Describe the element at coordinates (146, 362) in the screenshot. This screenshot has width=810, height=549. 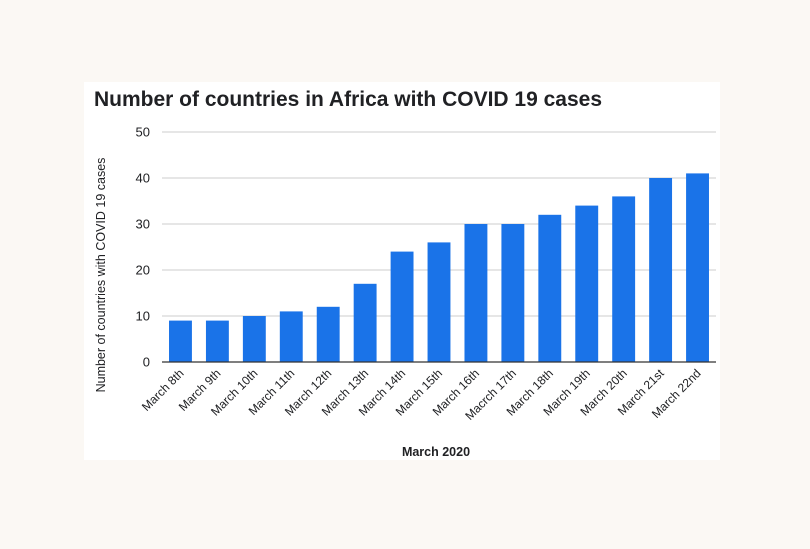
I see `y-tick-label: 0` at that location.